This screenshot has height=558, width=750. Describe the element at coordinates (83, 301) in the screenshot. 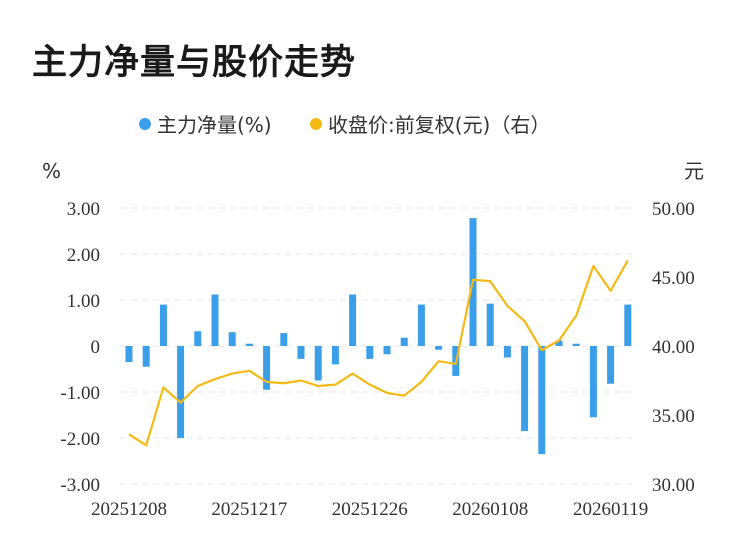

I see `left-tick-label: 1.00` at that location.